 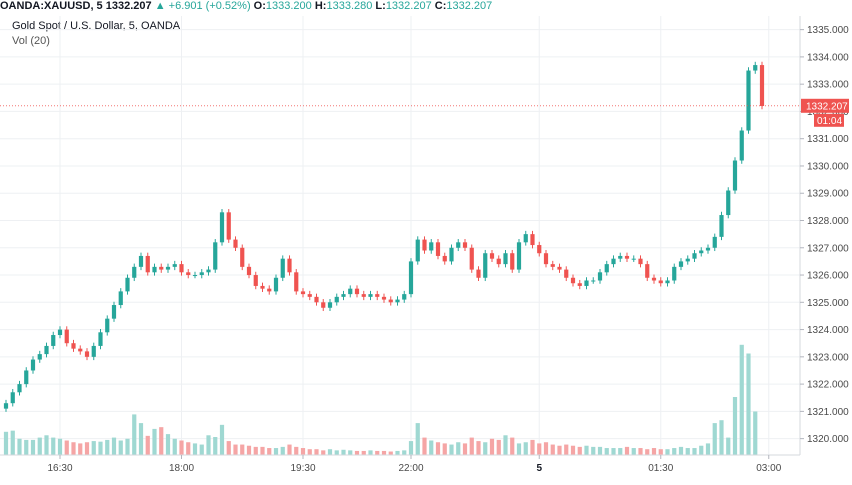 I want to click on x-tick-label: 22:00, so click(x=410, y=468).